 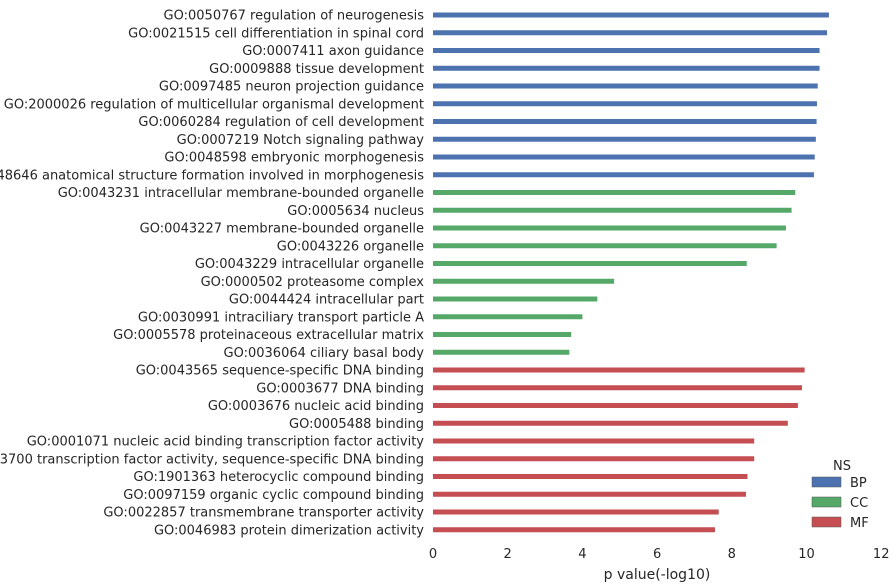 I want to click on x-tick-label: 4, so click(x=582, y=554).